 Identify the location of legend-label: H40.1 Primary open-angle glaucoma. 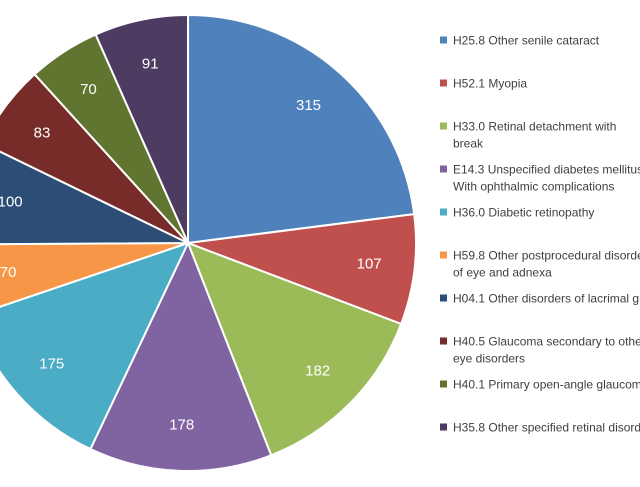
(546, 385).